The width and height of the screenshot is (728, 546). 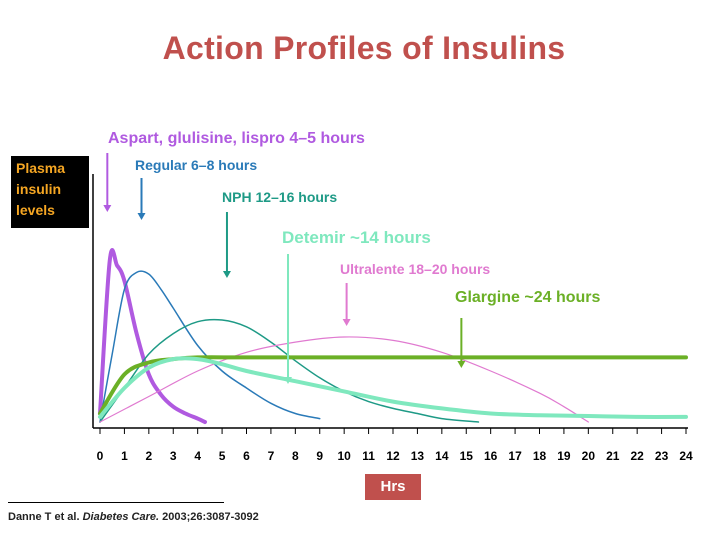 What do you see at coordinates (196, 165) in the screenshot?
I see `annotation-label-regular-6-8-hours: Regular 6–8 hours` at bounding box center [196, 165].